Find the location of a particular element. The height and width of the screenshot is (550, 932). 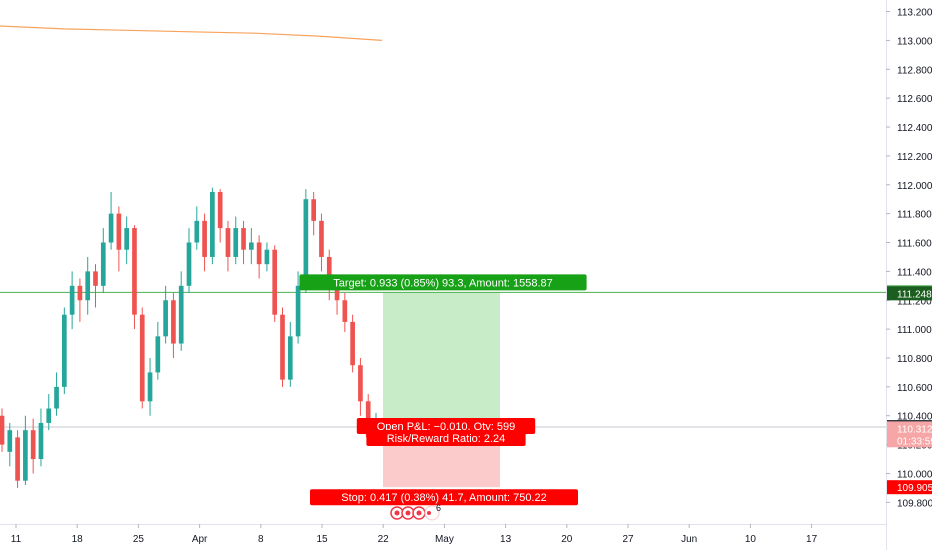

time-tick-label: 22 is located at coordinates (384, 539).